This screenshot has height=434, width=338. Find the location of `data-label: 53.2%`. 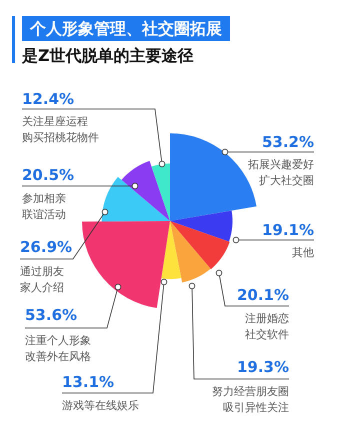

data-label: 53.2% is located at coordinates (288, 142).